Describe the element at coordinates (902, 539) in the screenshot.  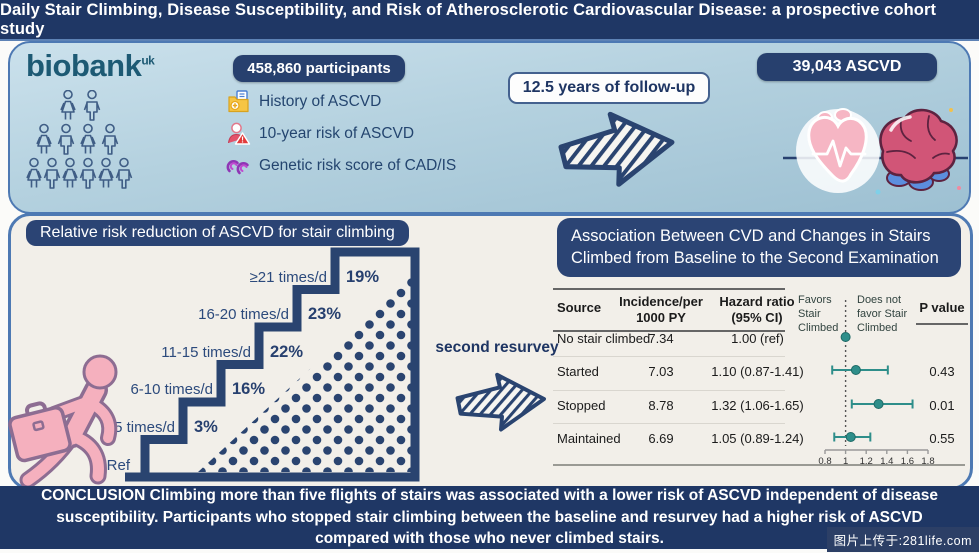
I see `watermark: 图片上传于:281life.com` at that location.